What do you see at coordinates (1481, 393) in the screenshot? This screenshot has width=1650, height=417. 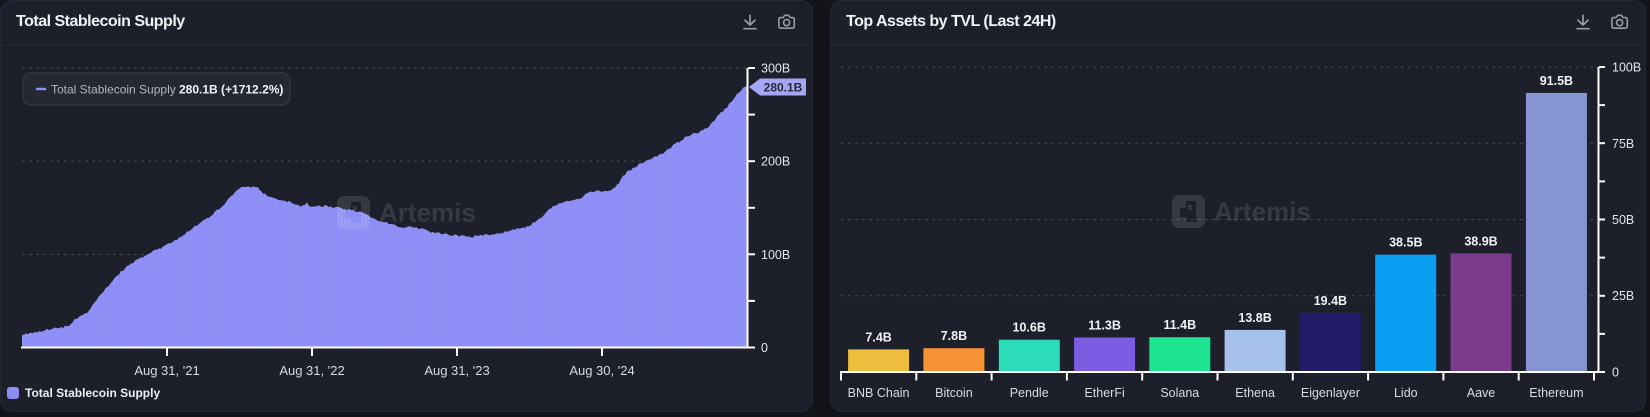 I see `svg-text: Aave` at bounding box center [1481, 393].